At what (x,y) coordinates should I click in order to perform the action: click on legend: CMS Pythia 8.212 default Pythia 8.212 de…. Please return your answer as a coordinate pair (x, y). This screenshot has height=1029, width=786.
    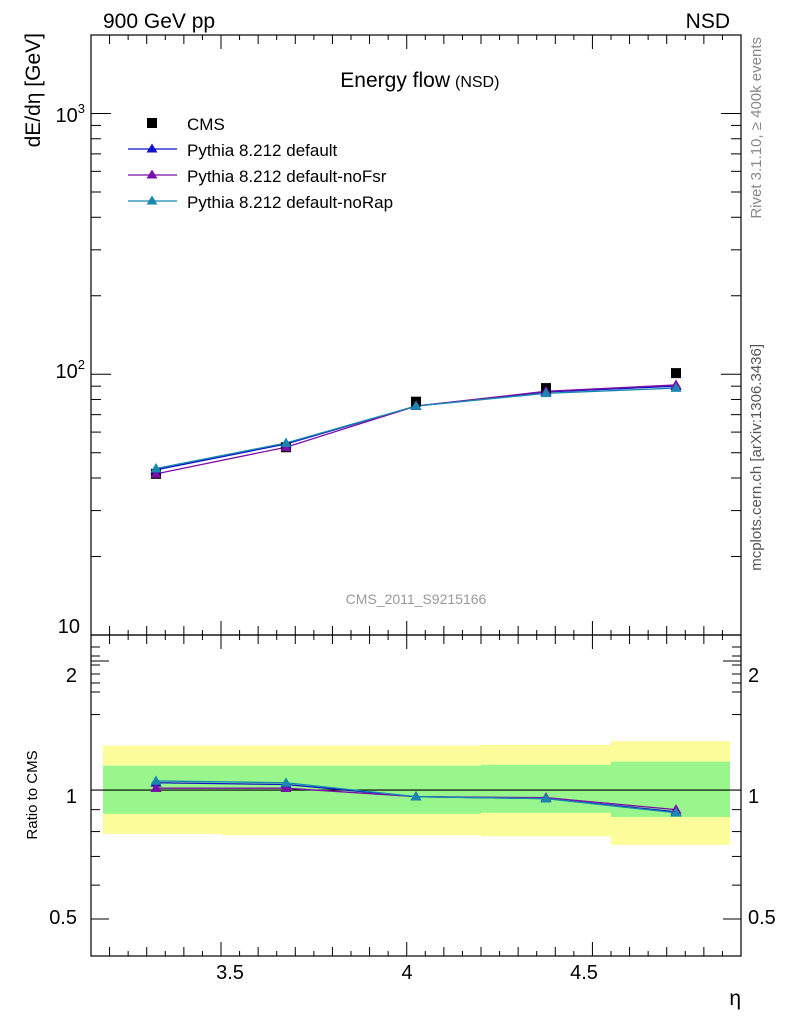
    Looking at the image, I should click on (260, 163).